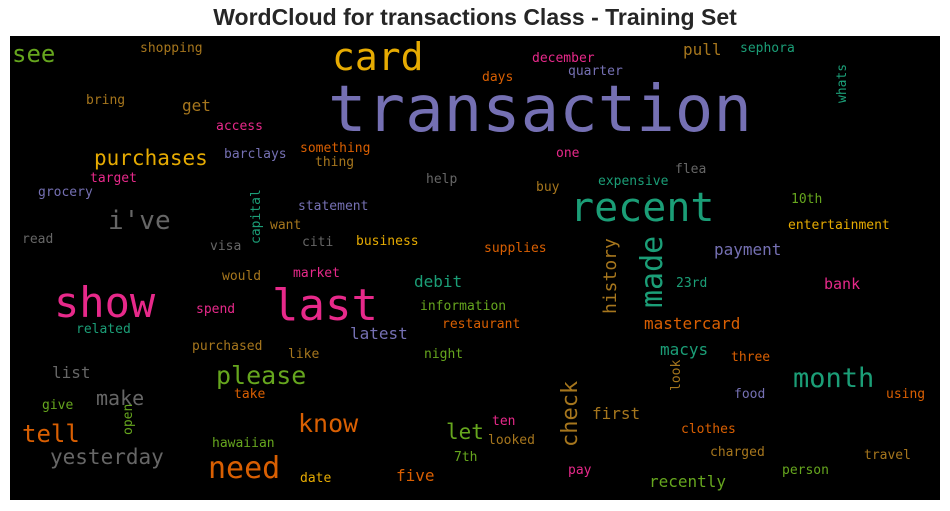  Describe the element at coordinates (642, 208) in the screenshot. I see `word-recent: recent` at that location.